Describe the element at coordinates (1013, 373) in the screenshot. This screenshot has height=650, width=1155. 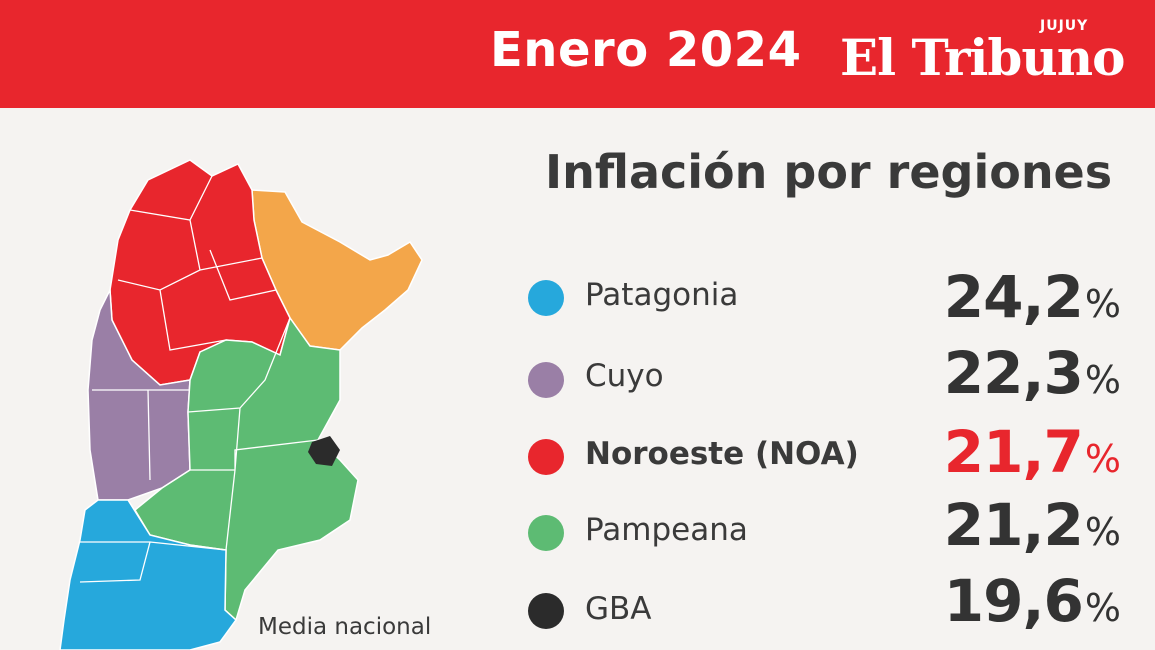
I see `region-value-number: 22,3` at that location.